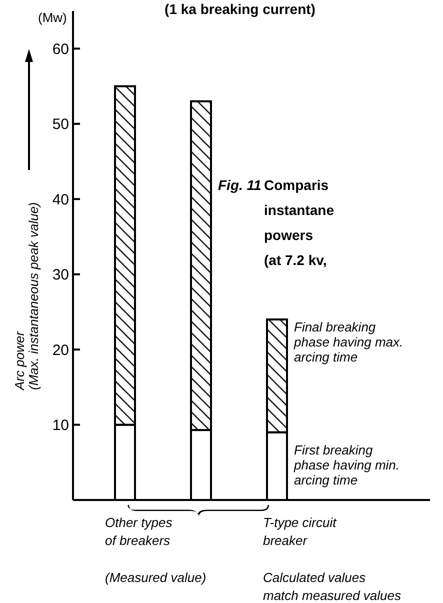 The width and height of the screenshot is (443, 603). Describe the element at coordinates (240, 9) in the screenshot. I see `chart-title: (1 ka breaking current)` at that location.